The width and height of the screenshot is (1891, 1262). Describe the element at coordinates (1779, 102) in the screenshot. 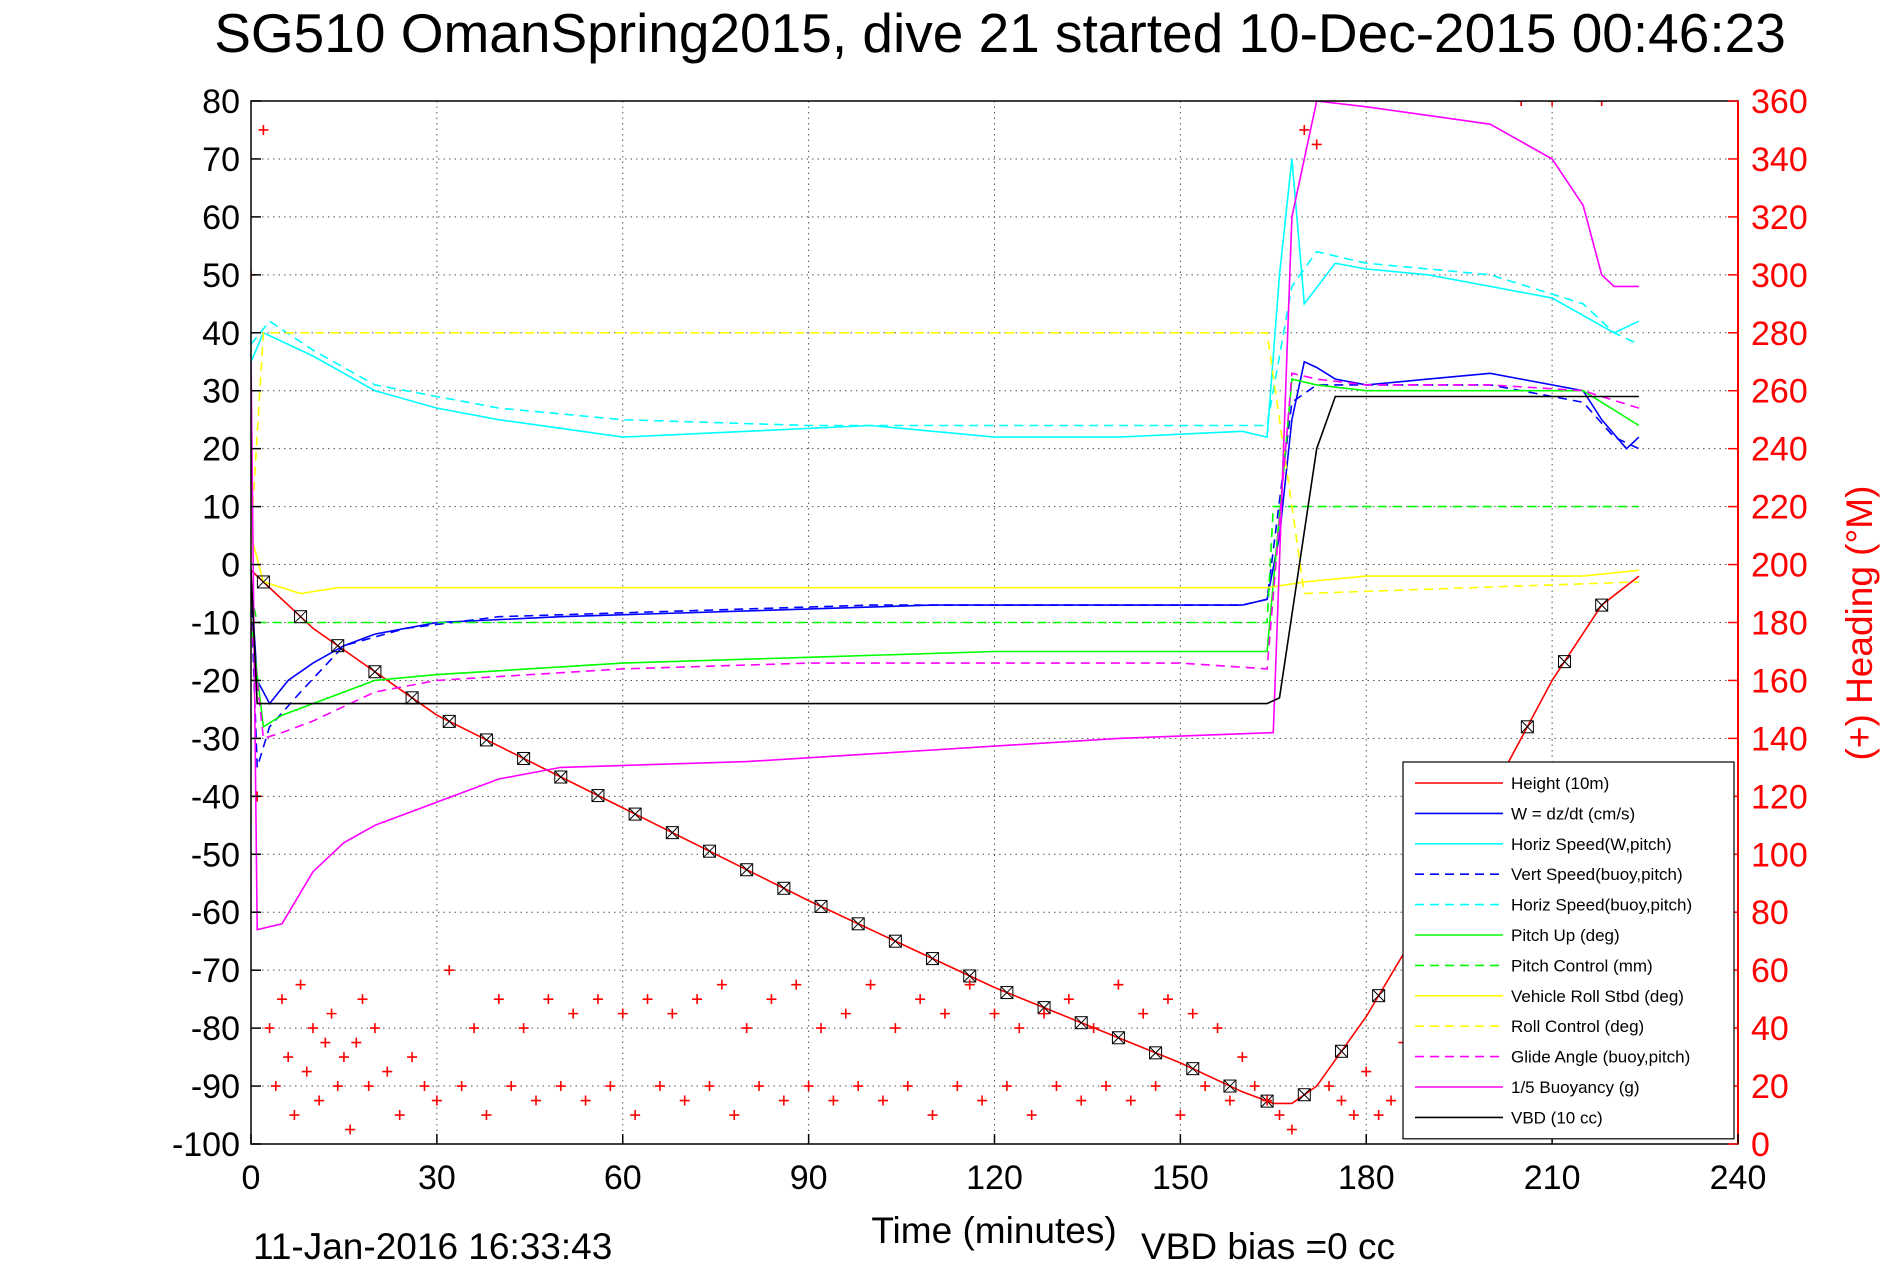

I see `y2-tick-label: 360` at that location.